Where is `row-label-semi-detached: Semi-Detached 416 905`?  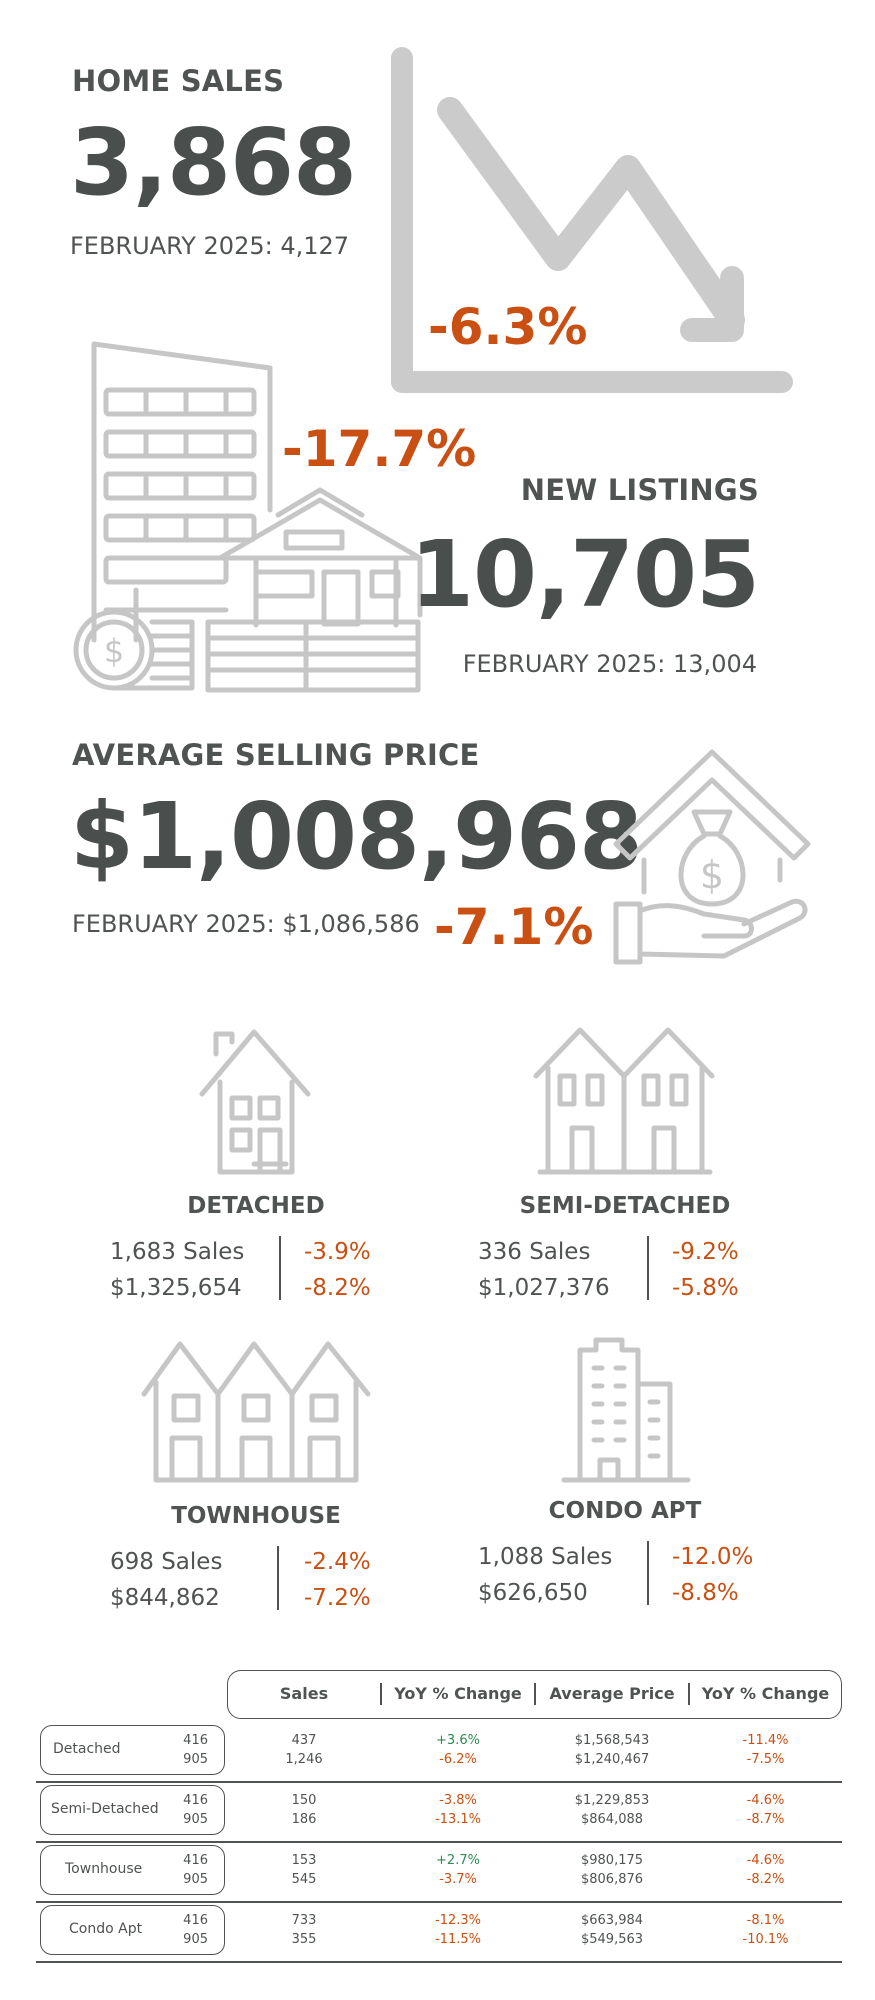 row-label-semi-detached: Semi-Detached 416 905 is located at coordinates (132, 1810).